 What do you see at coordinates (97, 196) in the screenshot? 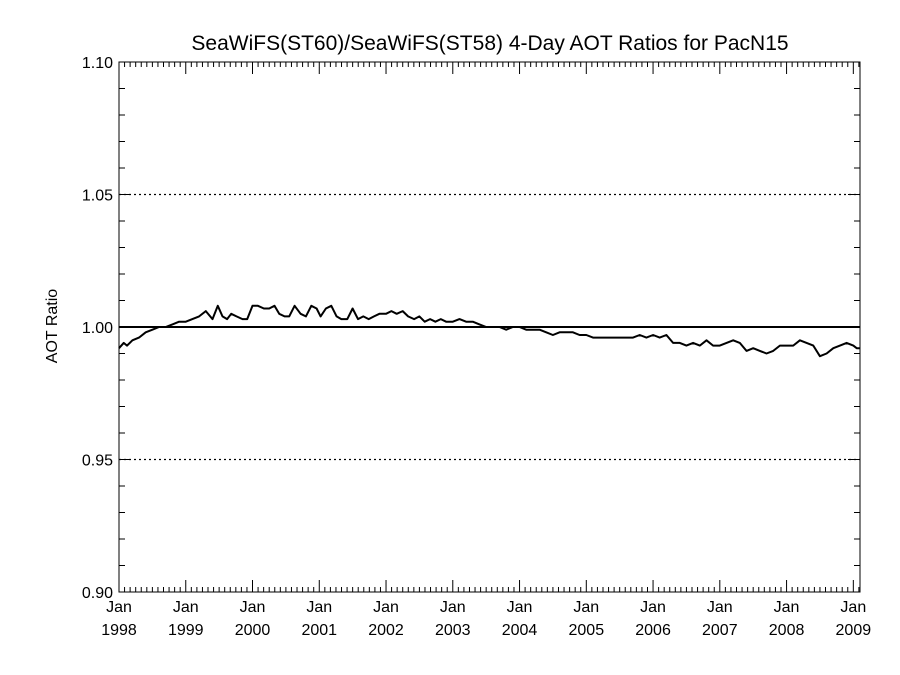
I see `y-tick-label-3: 1.05` at bounding box center [97, 196].